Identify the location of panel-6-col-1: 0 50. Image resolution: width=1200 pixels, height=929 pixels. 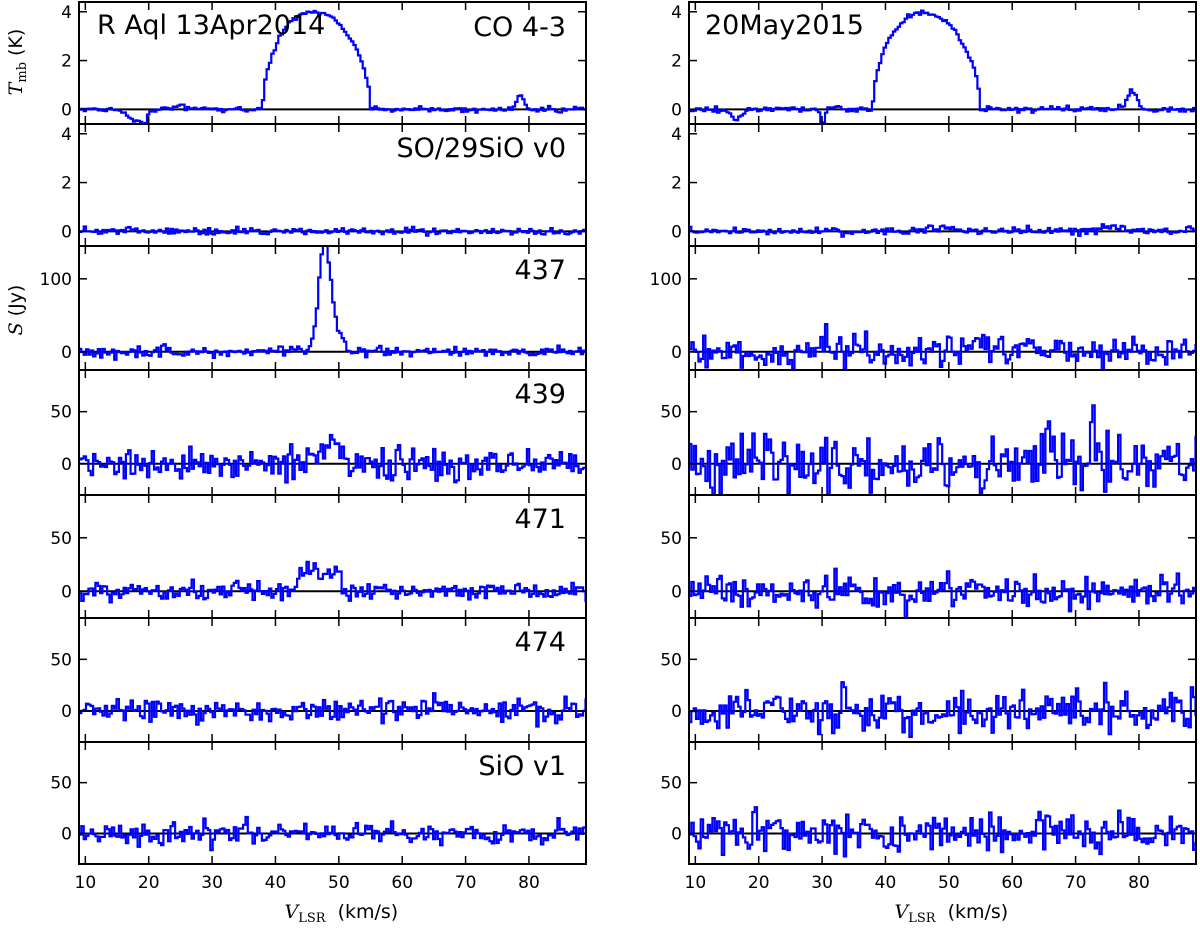
(318, 680).